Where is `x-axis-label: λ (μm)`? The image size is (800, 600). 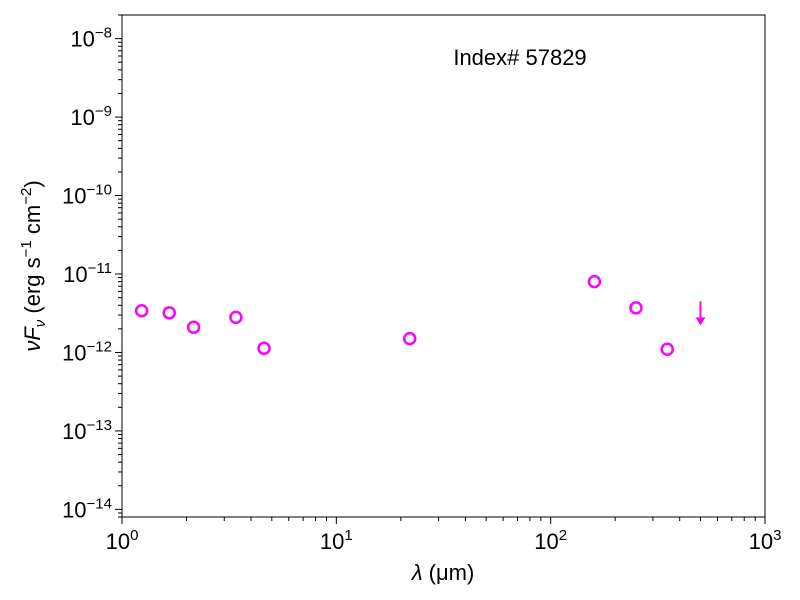
x-axis-label: λ (μm) is located at coordinates (443, 572).